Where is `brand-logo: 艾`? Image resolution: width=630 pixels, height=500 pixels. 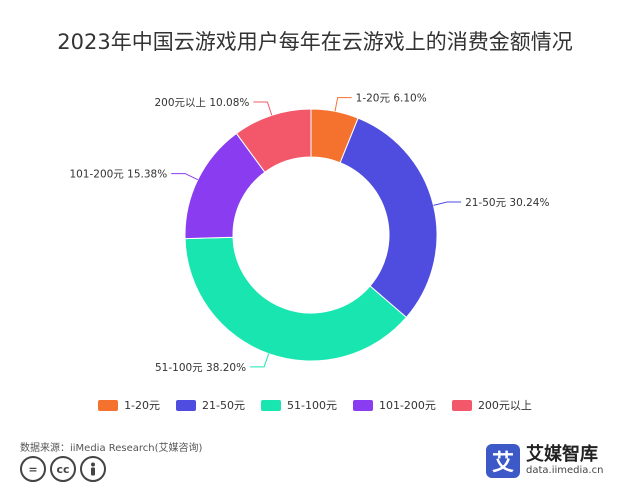 brand-logo: 艾 is located at coordinates (503, 461).